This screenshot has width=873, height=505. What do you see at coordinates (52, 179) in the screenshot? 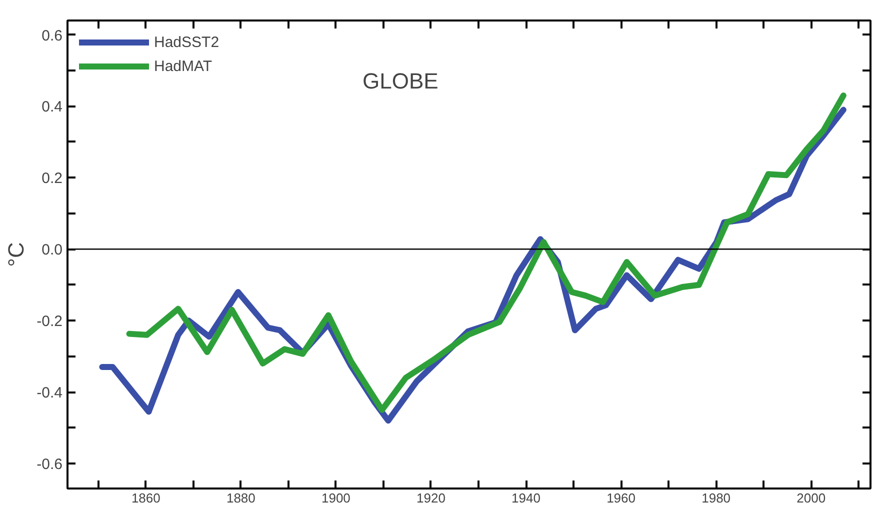
I see `y-tick-label: 0.2` at bounding box center [52, 179].